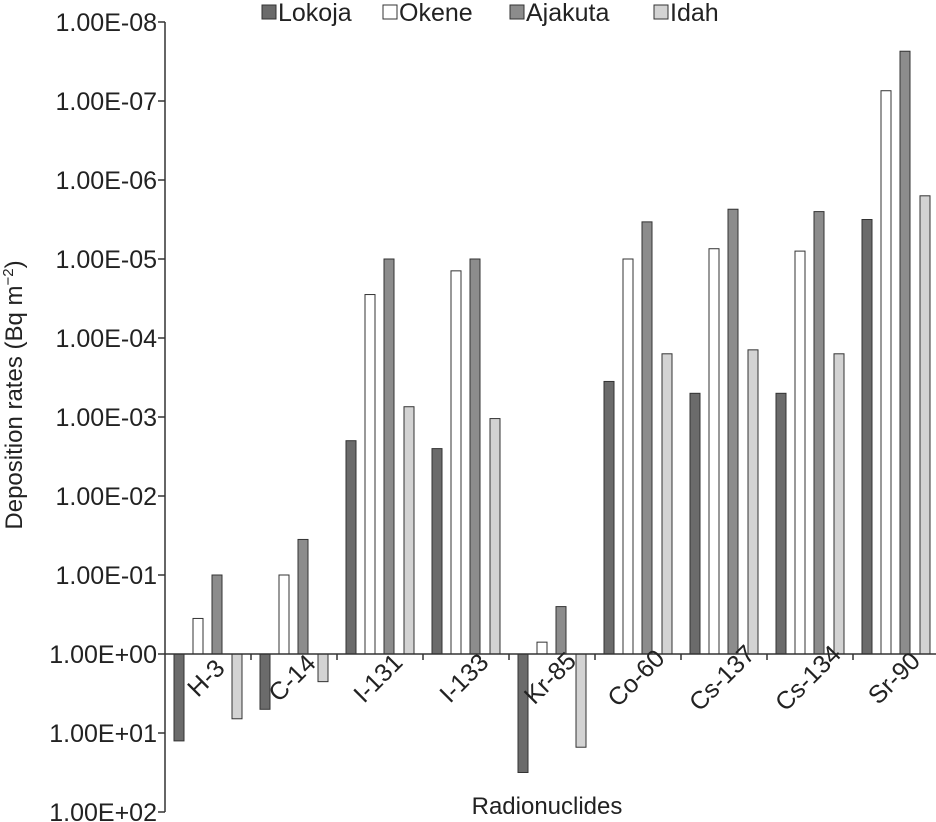 Image resolution: width=936 pixels, height=822 pixels. I want to click on y-tick-label: 1.00E-07, so click(106, 102).